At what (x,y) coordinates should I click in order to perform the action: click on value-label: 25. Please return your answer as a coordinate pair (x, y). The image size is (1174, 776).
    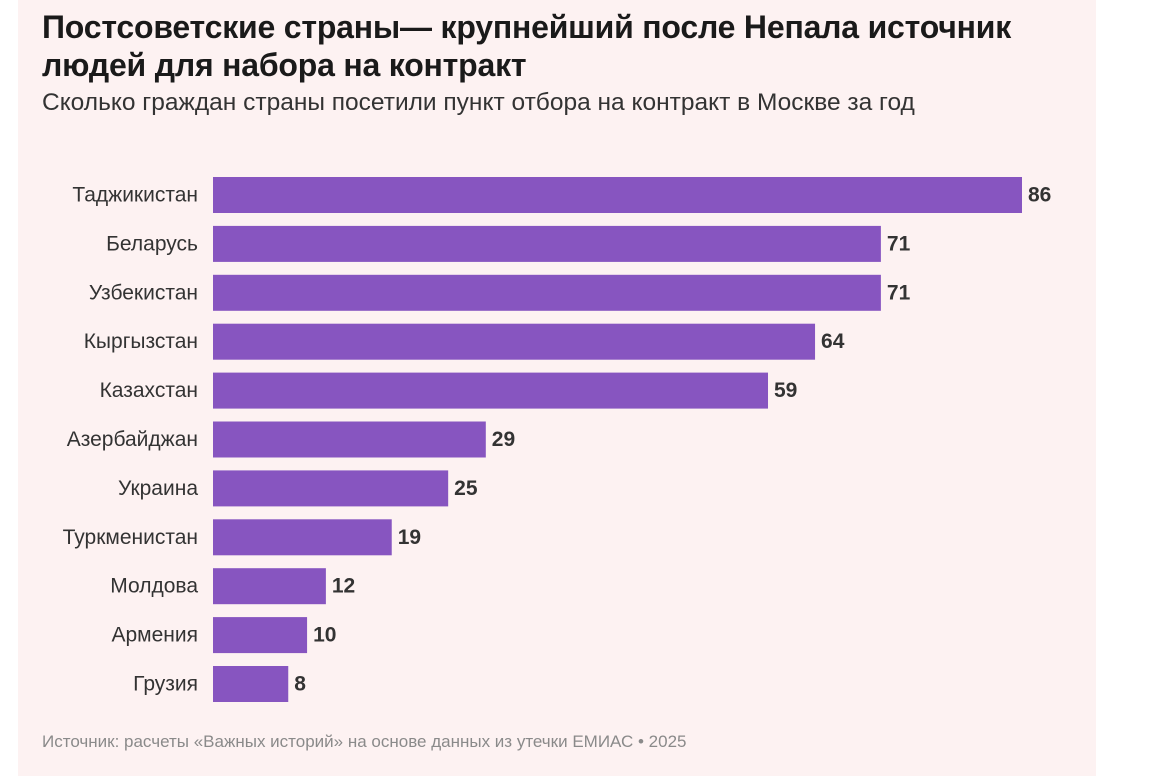
    Looking at the image, I should click on (466, 488).